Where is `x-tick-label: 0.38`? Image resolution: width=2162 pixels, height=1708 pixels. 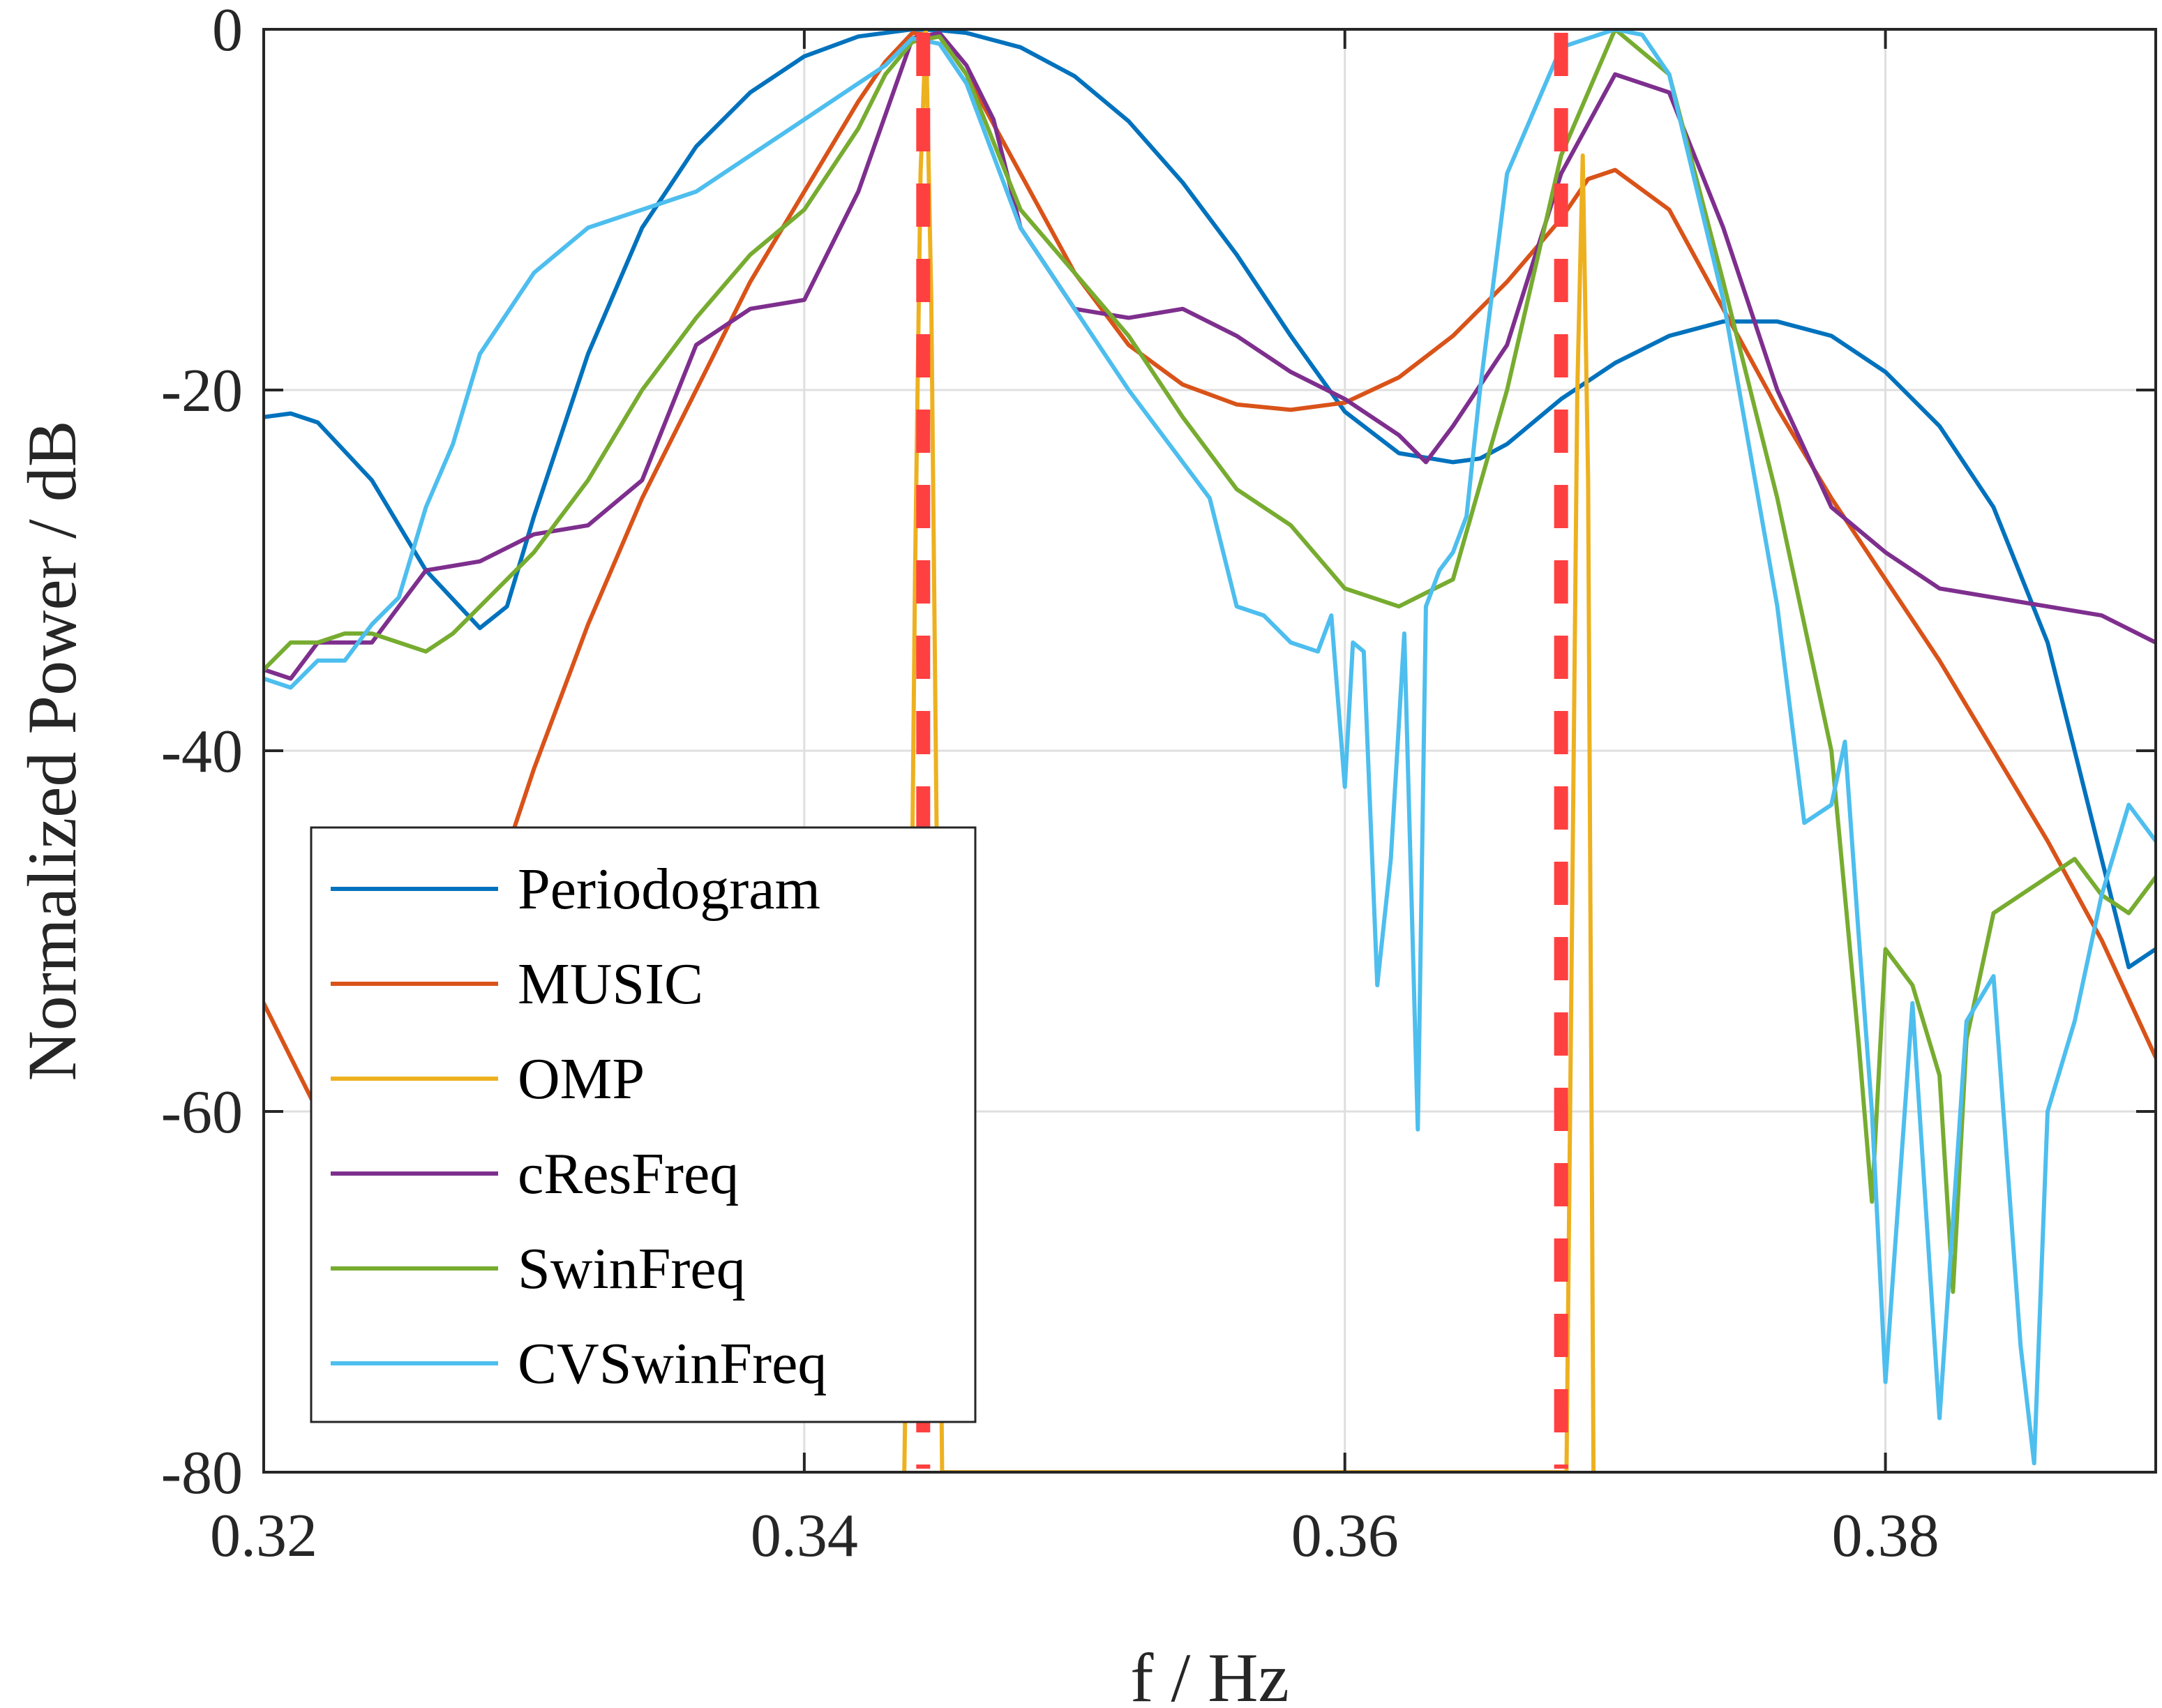
x-tick-label: 0.38 is located at coordinates (1885, 1536).